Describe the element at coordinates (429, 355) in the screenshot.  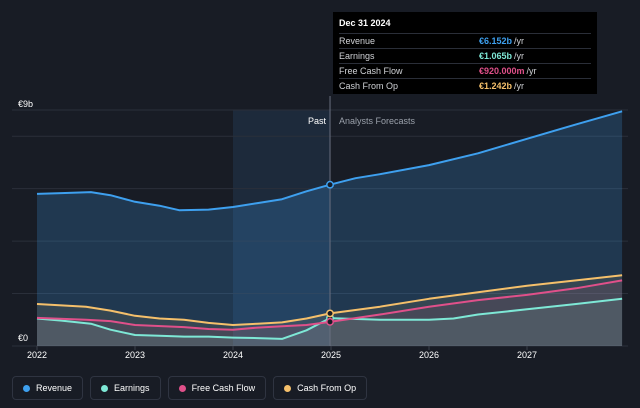
I see `x-tick-label: 2026` at that location.